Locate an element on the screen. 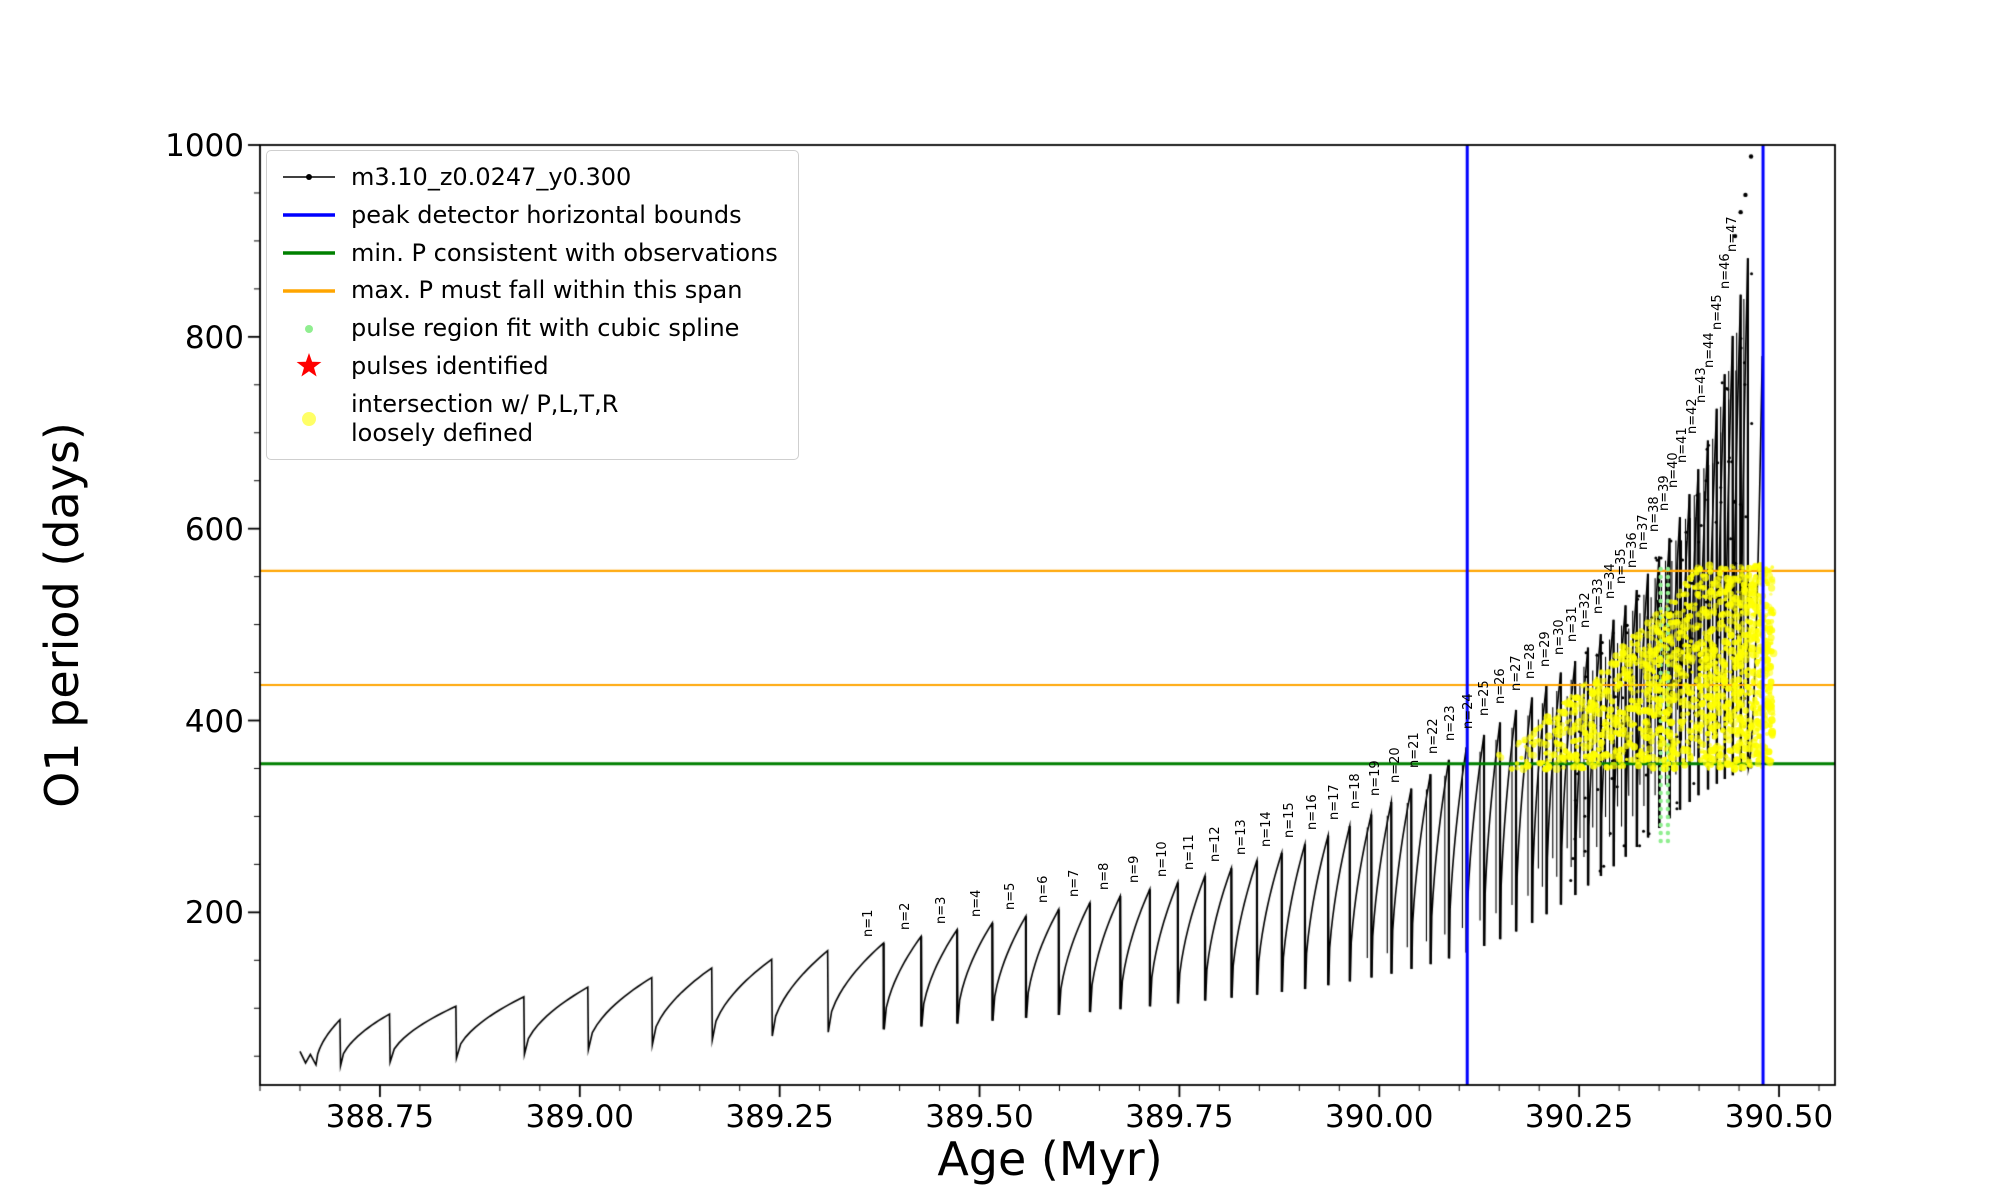 The width and height of the screenshot is (2000, 1200). legend-label: pulses identified is located at coordinates (450, 365).